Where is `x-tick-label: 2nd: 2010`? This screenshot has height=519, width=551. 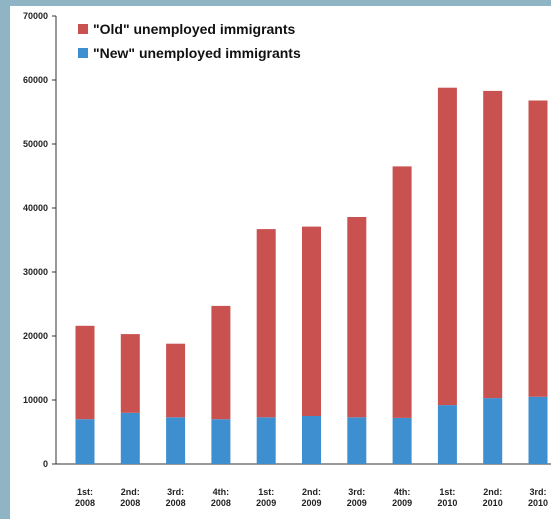 x-tick-label: 2nd: 2010 is located at coordinates (493, 497).